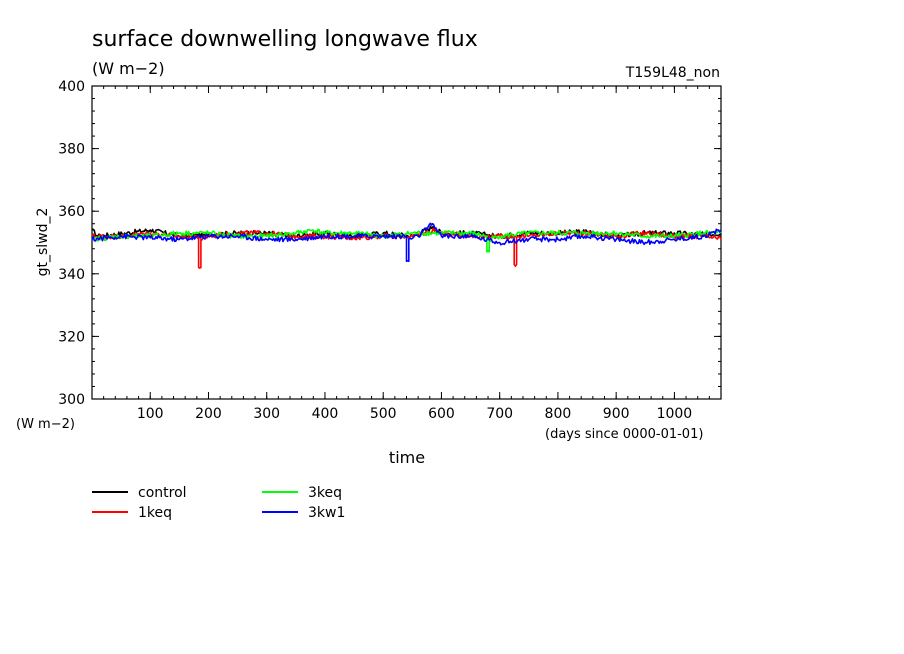  Describe the element at coordinates (266, 414) in the screenshot. I see `x-tick-label: 300` at that location.